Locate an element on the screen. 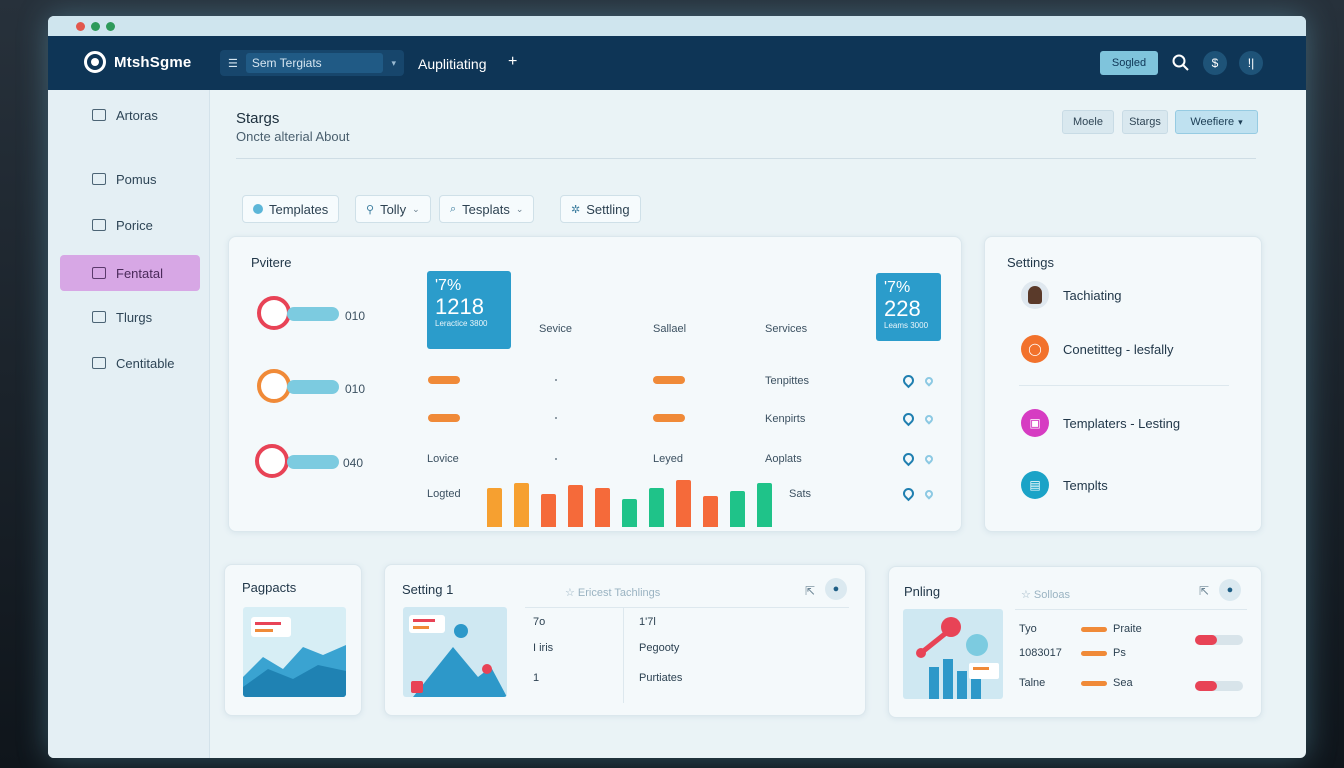  minimize-dot-icon is located at coordinates (95, 26).